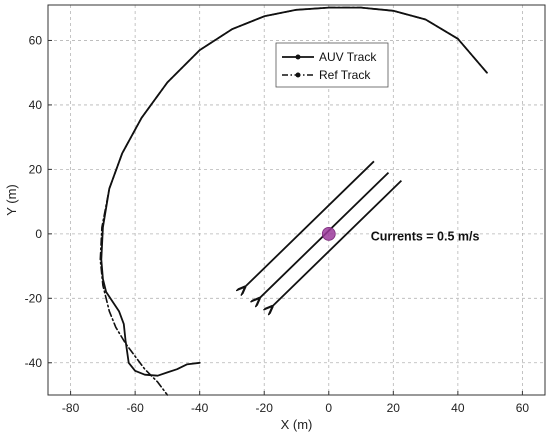 Image resolution: width=550 pixels, height=434 pixels. I want to click on y-tick-label: -40, so click(34, 363).